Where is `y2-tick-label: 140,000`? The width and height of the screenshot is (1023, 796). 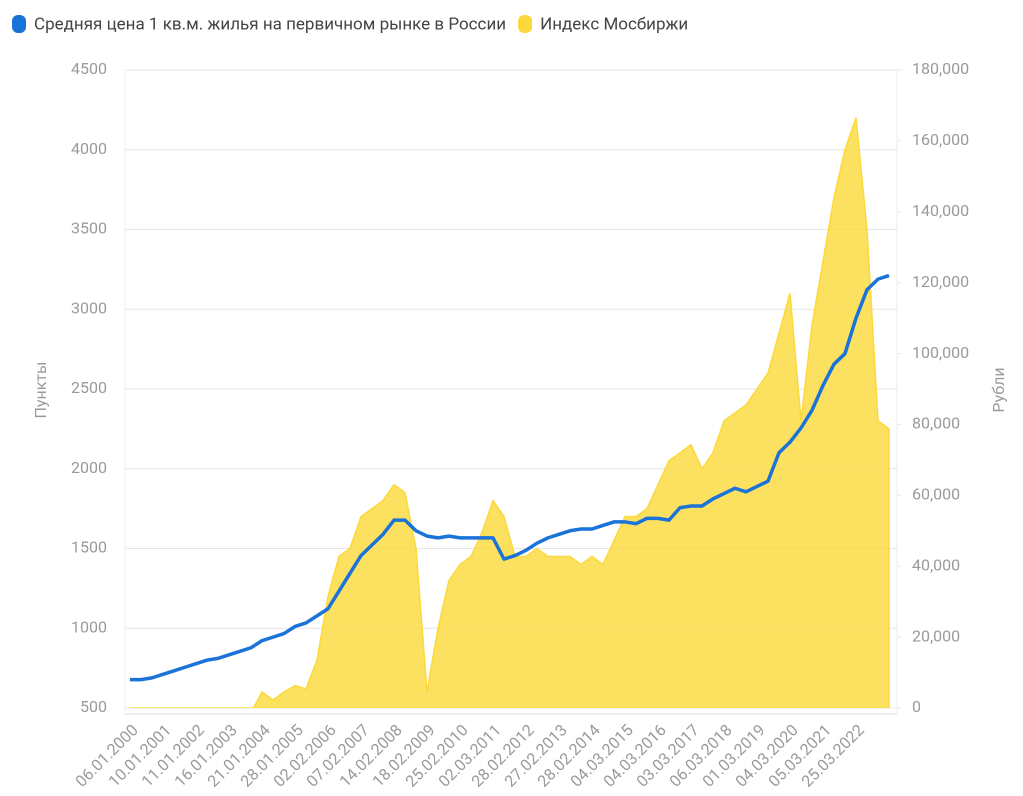 y2-tick-label: 140,000 is located at coordinates (940, 210).